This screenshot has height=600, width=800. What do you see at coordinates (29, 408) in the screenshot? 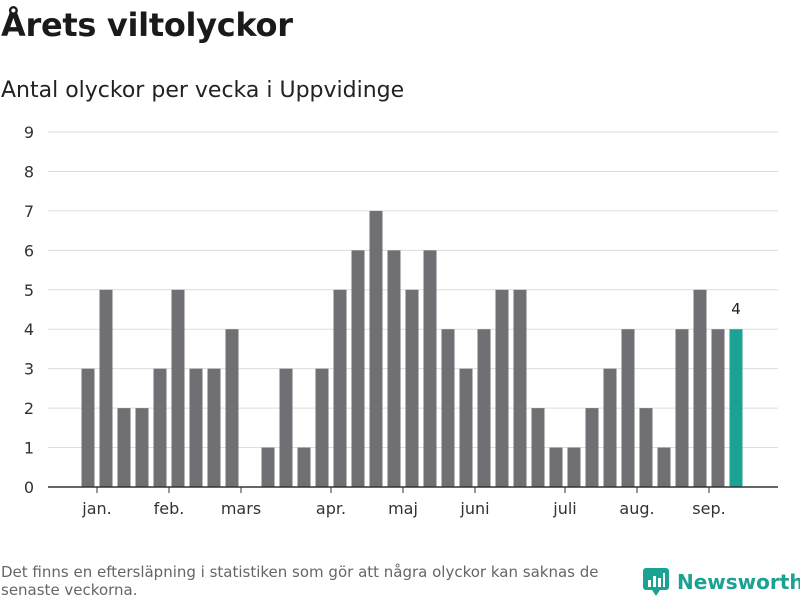
I see `y-tick-label: 2` at bounding box center [29, 408].